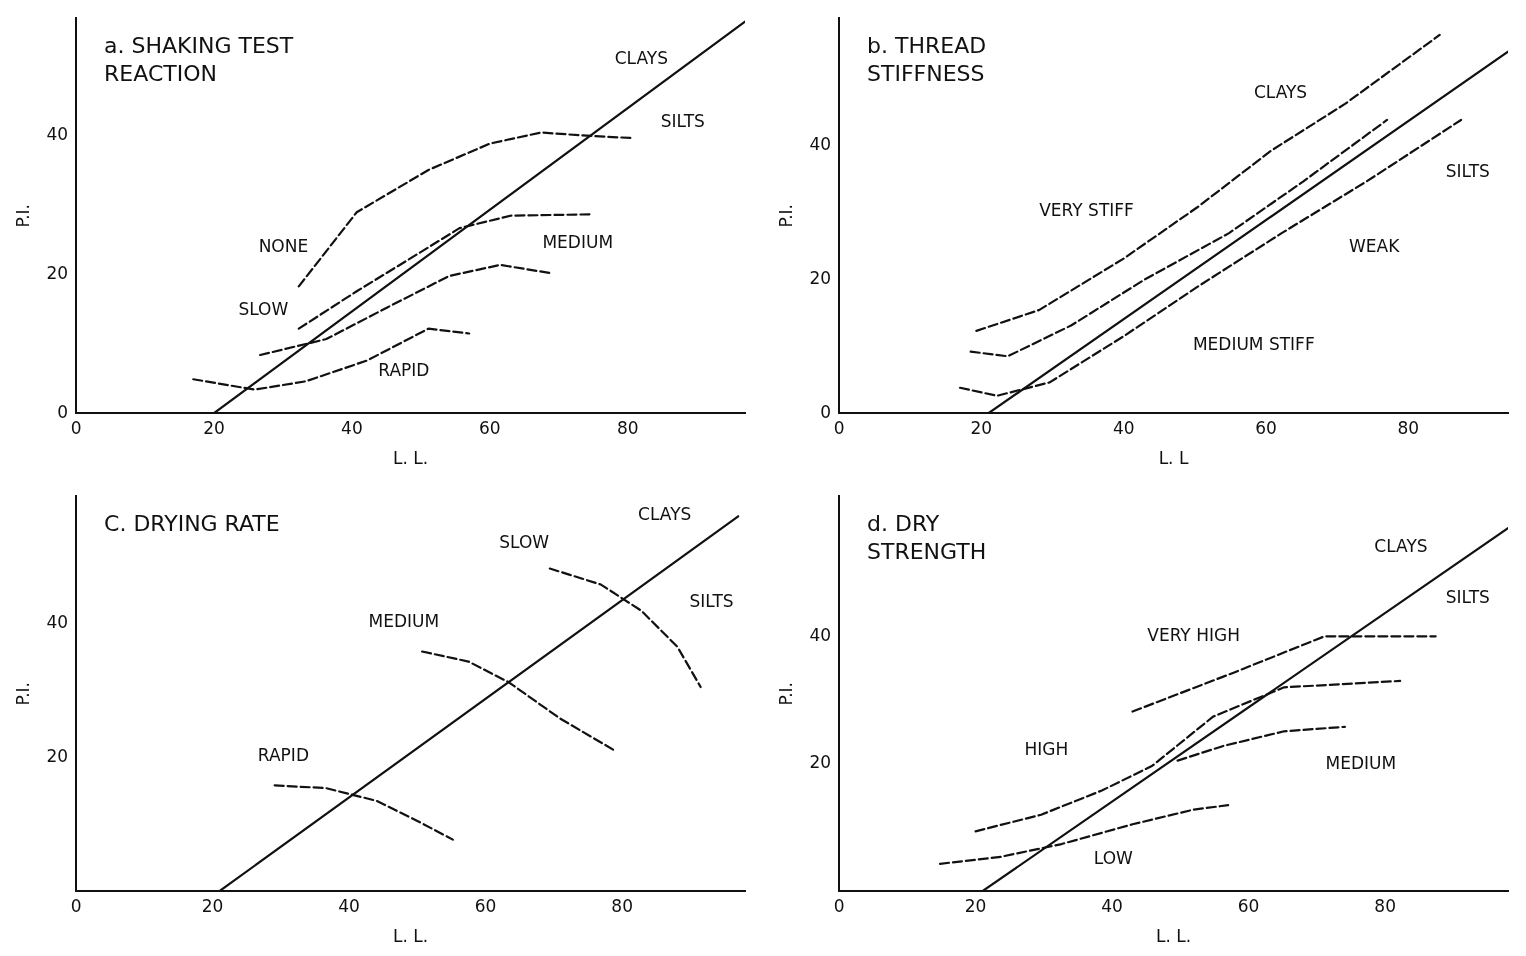 Image resolution: width=1526 pixels, height=956 pixels. I want to click on line-series, so click(363, 812).